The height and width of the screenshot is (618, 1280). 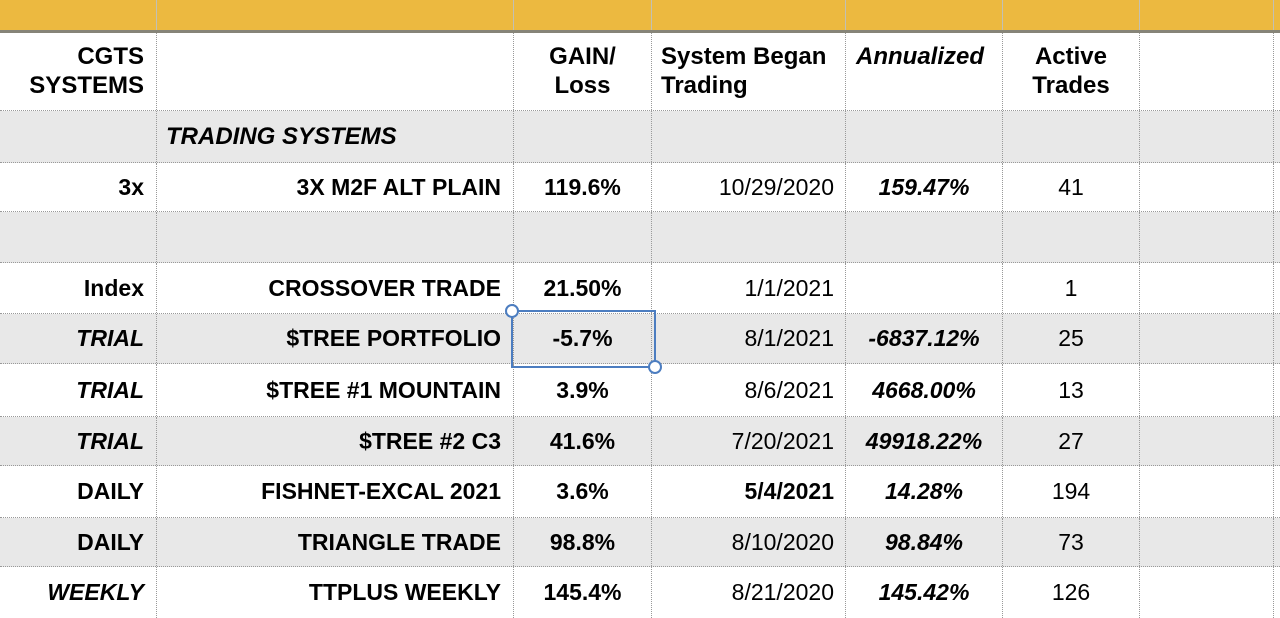 I want to click on header-system-began-trading: System Began Trading, so click(x=749, y=71).